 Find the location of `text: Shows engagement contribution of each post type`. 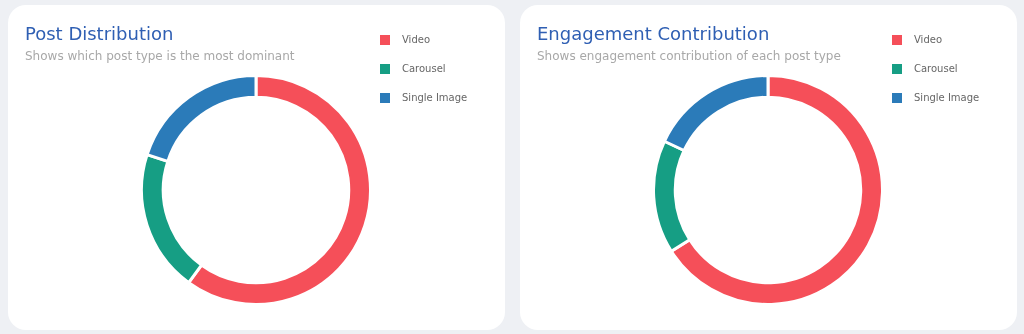

text: Shows engagement contribution of each post type is located at coordinates (689, 56).